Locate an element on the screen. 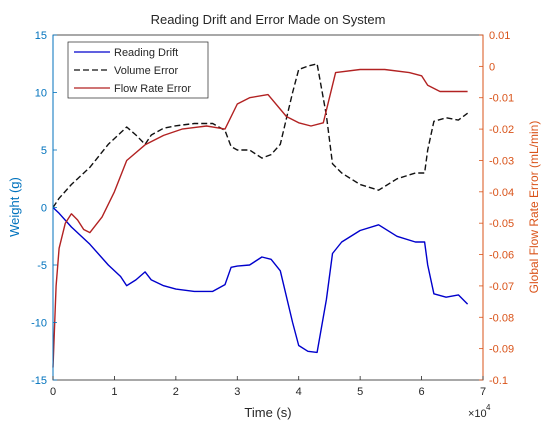  y-axis-right-label: Global Flow Rate Error (mL/min) is located at coordinates (534, 207).